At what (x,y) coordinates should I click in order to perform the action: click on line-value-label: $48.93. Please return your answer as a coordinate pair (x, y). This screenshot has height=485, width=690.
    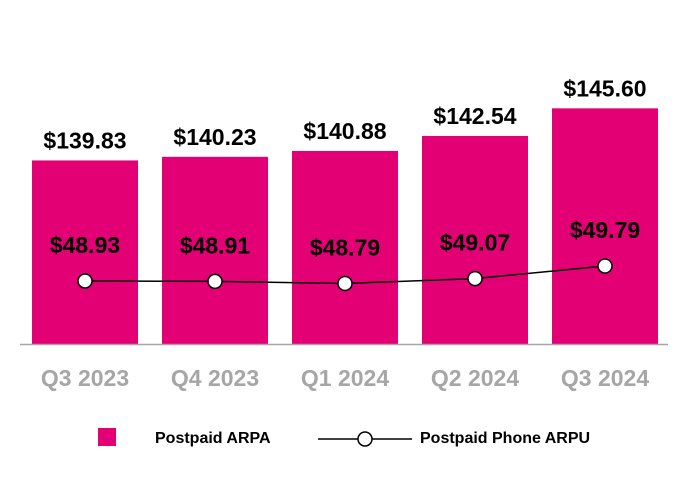
    Looking at the image, I should click on (85, 245).